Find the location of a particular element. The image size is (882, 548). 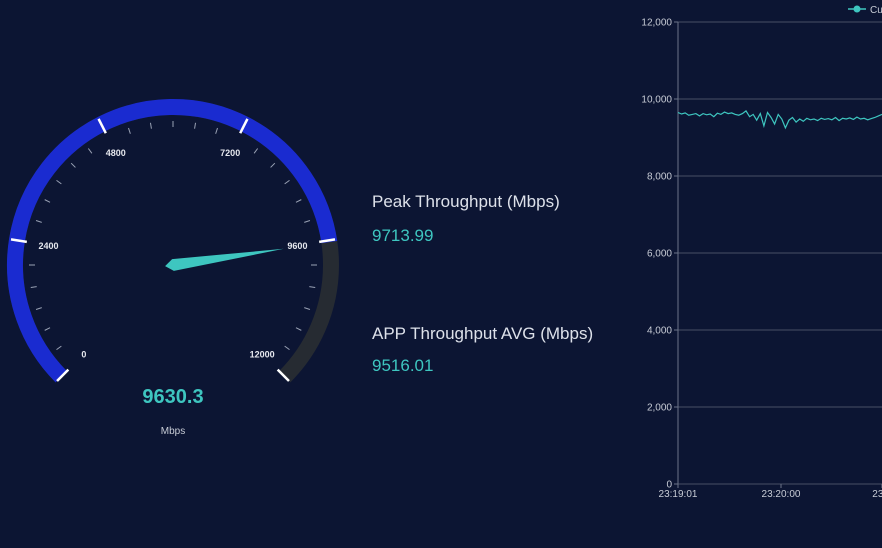

chart-x-tick-label: 23:19:01 is located at coordinates (678, 494).